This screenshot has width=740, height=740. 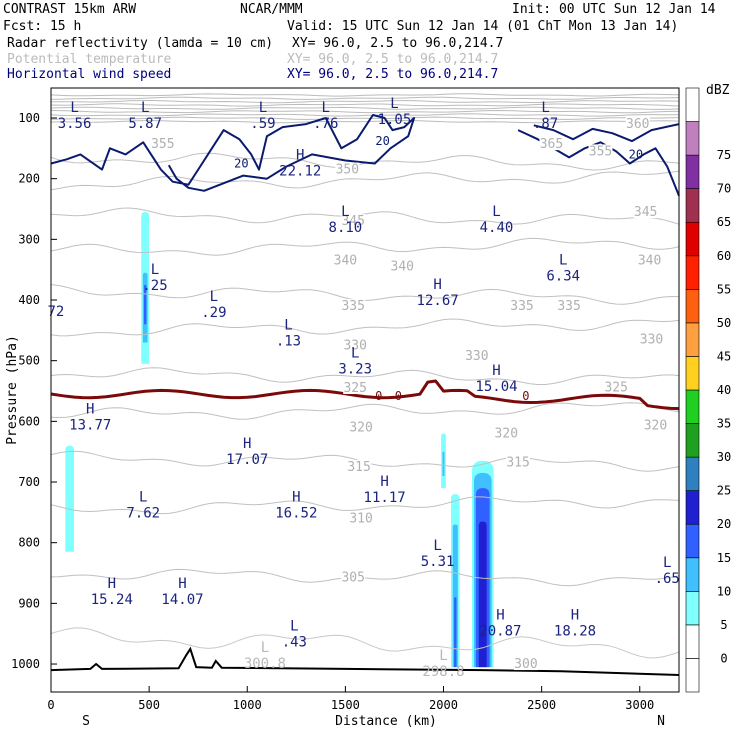 What do you see at coordinates (75, 124) in the screenshot?
I see `wind-extremum-value: 3.56` at bounding box center [75, 124].